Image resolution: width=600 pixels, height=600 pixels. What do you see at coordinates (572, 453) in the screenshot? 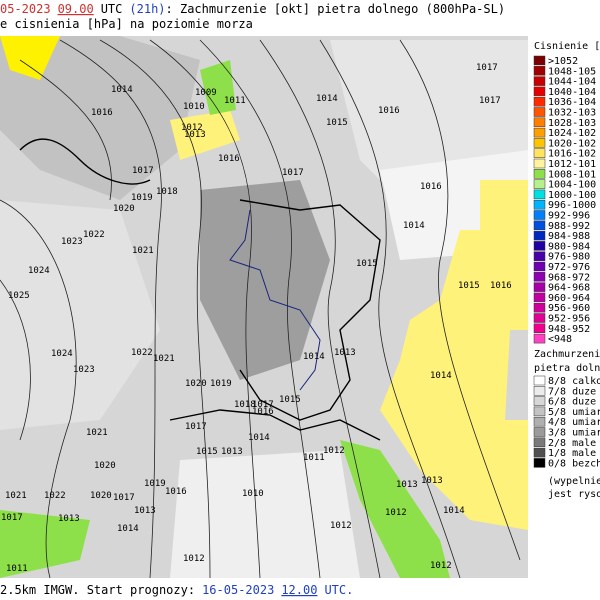
I see `legend-label: 1/8 male` at bounding box center [572, 453].